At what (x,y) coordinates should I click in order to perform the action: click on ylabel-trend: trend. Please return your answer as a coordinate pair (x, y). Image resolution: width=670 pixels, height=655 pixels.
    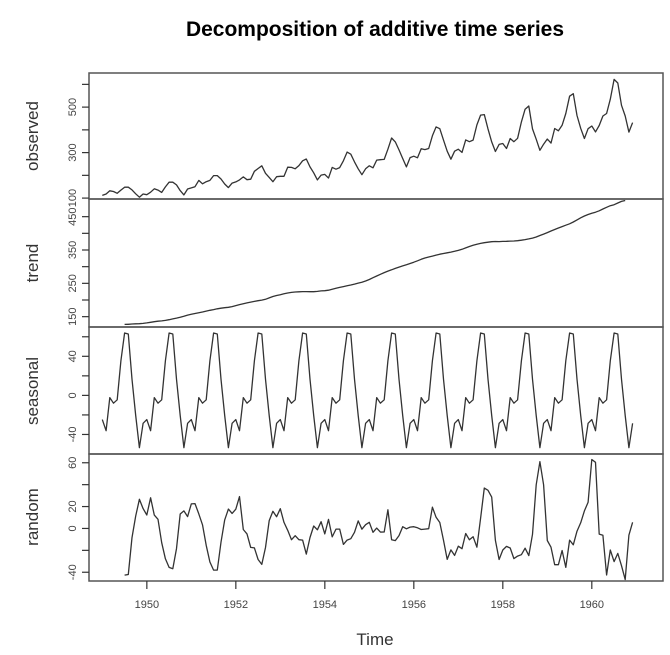
    Looking at the image, I should click on (32, 263).